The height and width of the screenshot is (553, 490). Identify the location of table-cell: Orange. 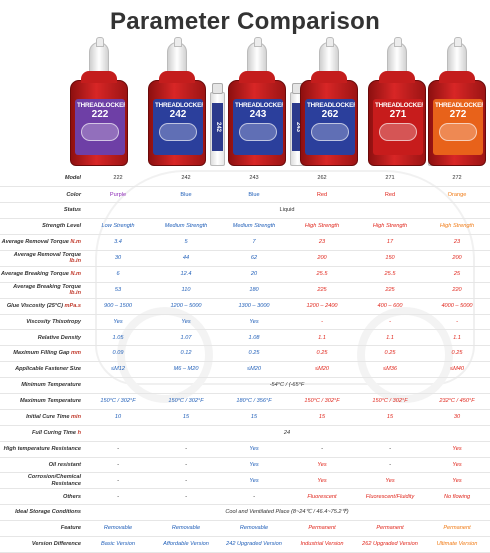
(457, 195).